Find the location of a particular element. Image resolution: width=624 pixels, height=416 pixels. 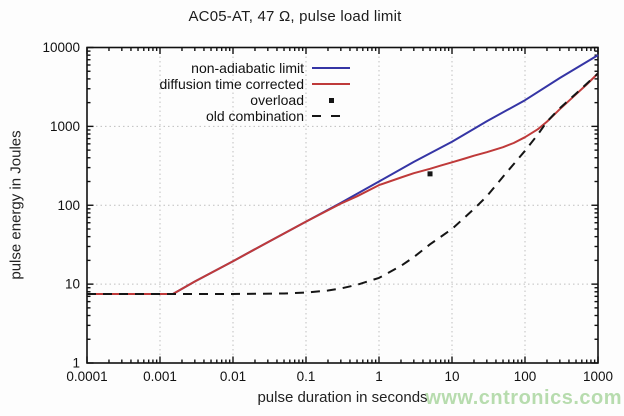

legend-label: non-adiabatic limit is located at coordinates (247, 68).